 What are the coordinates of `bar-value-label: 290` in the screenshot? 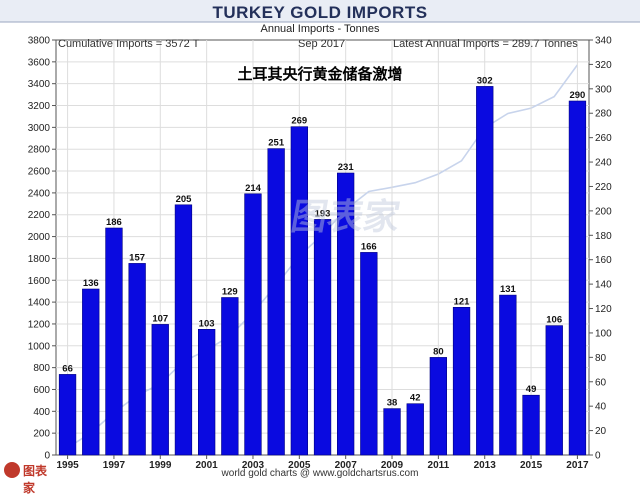 It's located at (577, 95).